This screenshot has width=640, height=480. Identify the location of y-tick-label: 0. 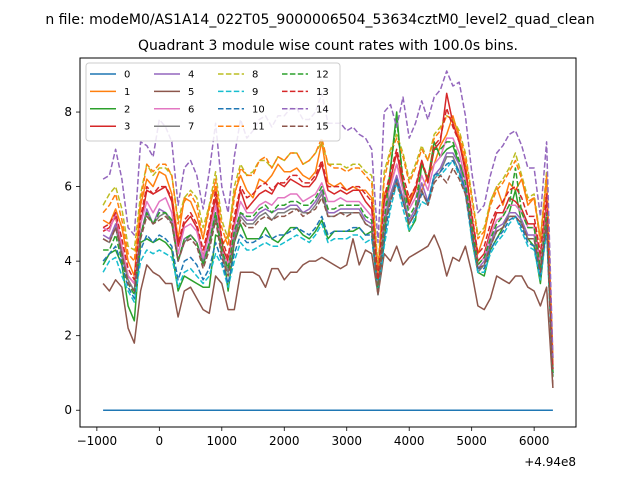
(68, 410).